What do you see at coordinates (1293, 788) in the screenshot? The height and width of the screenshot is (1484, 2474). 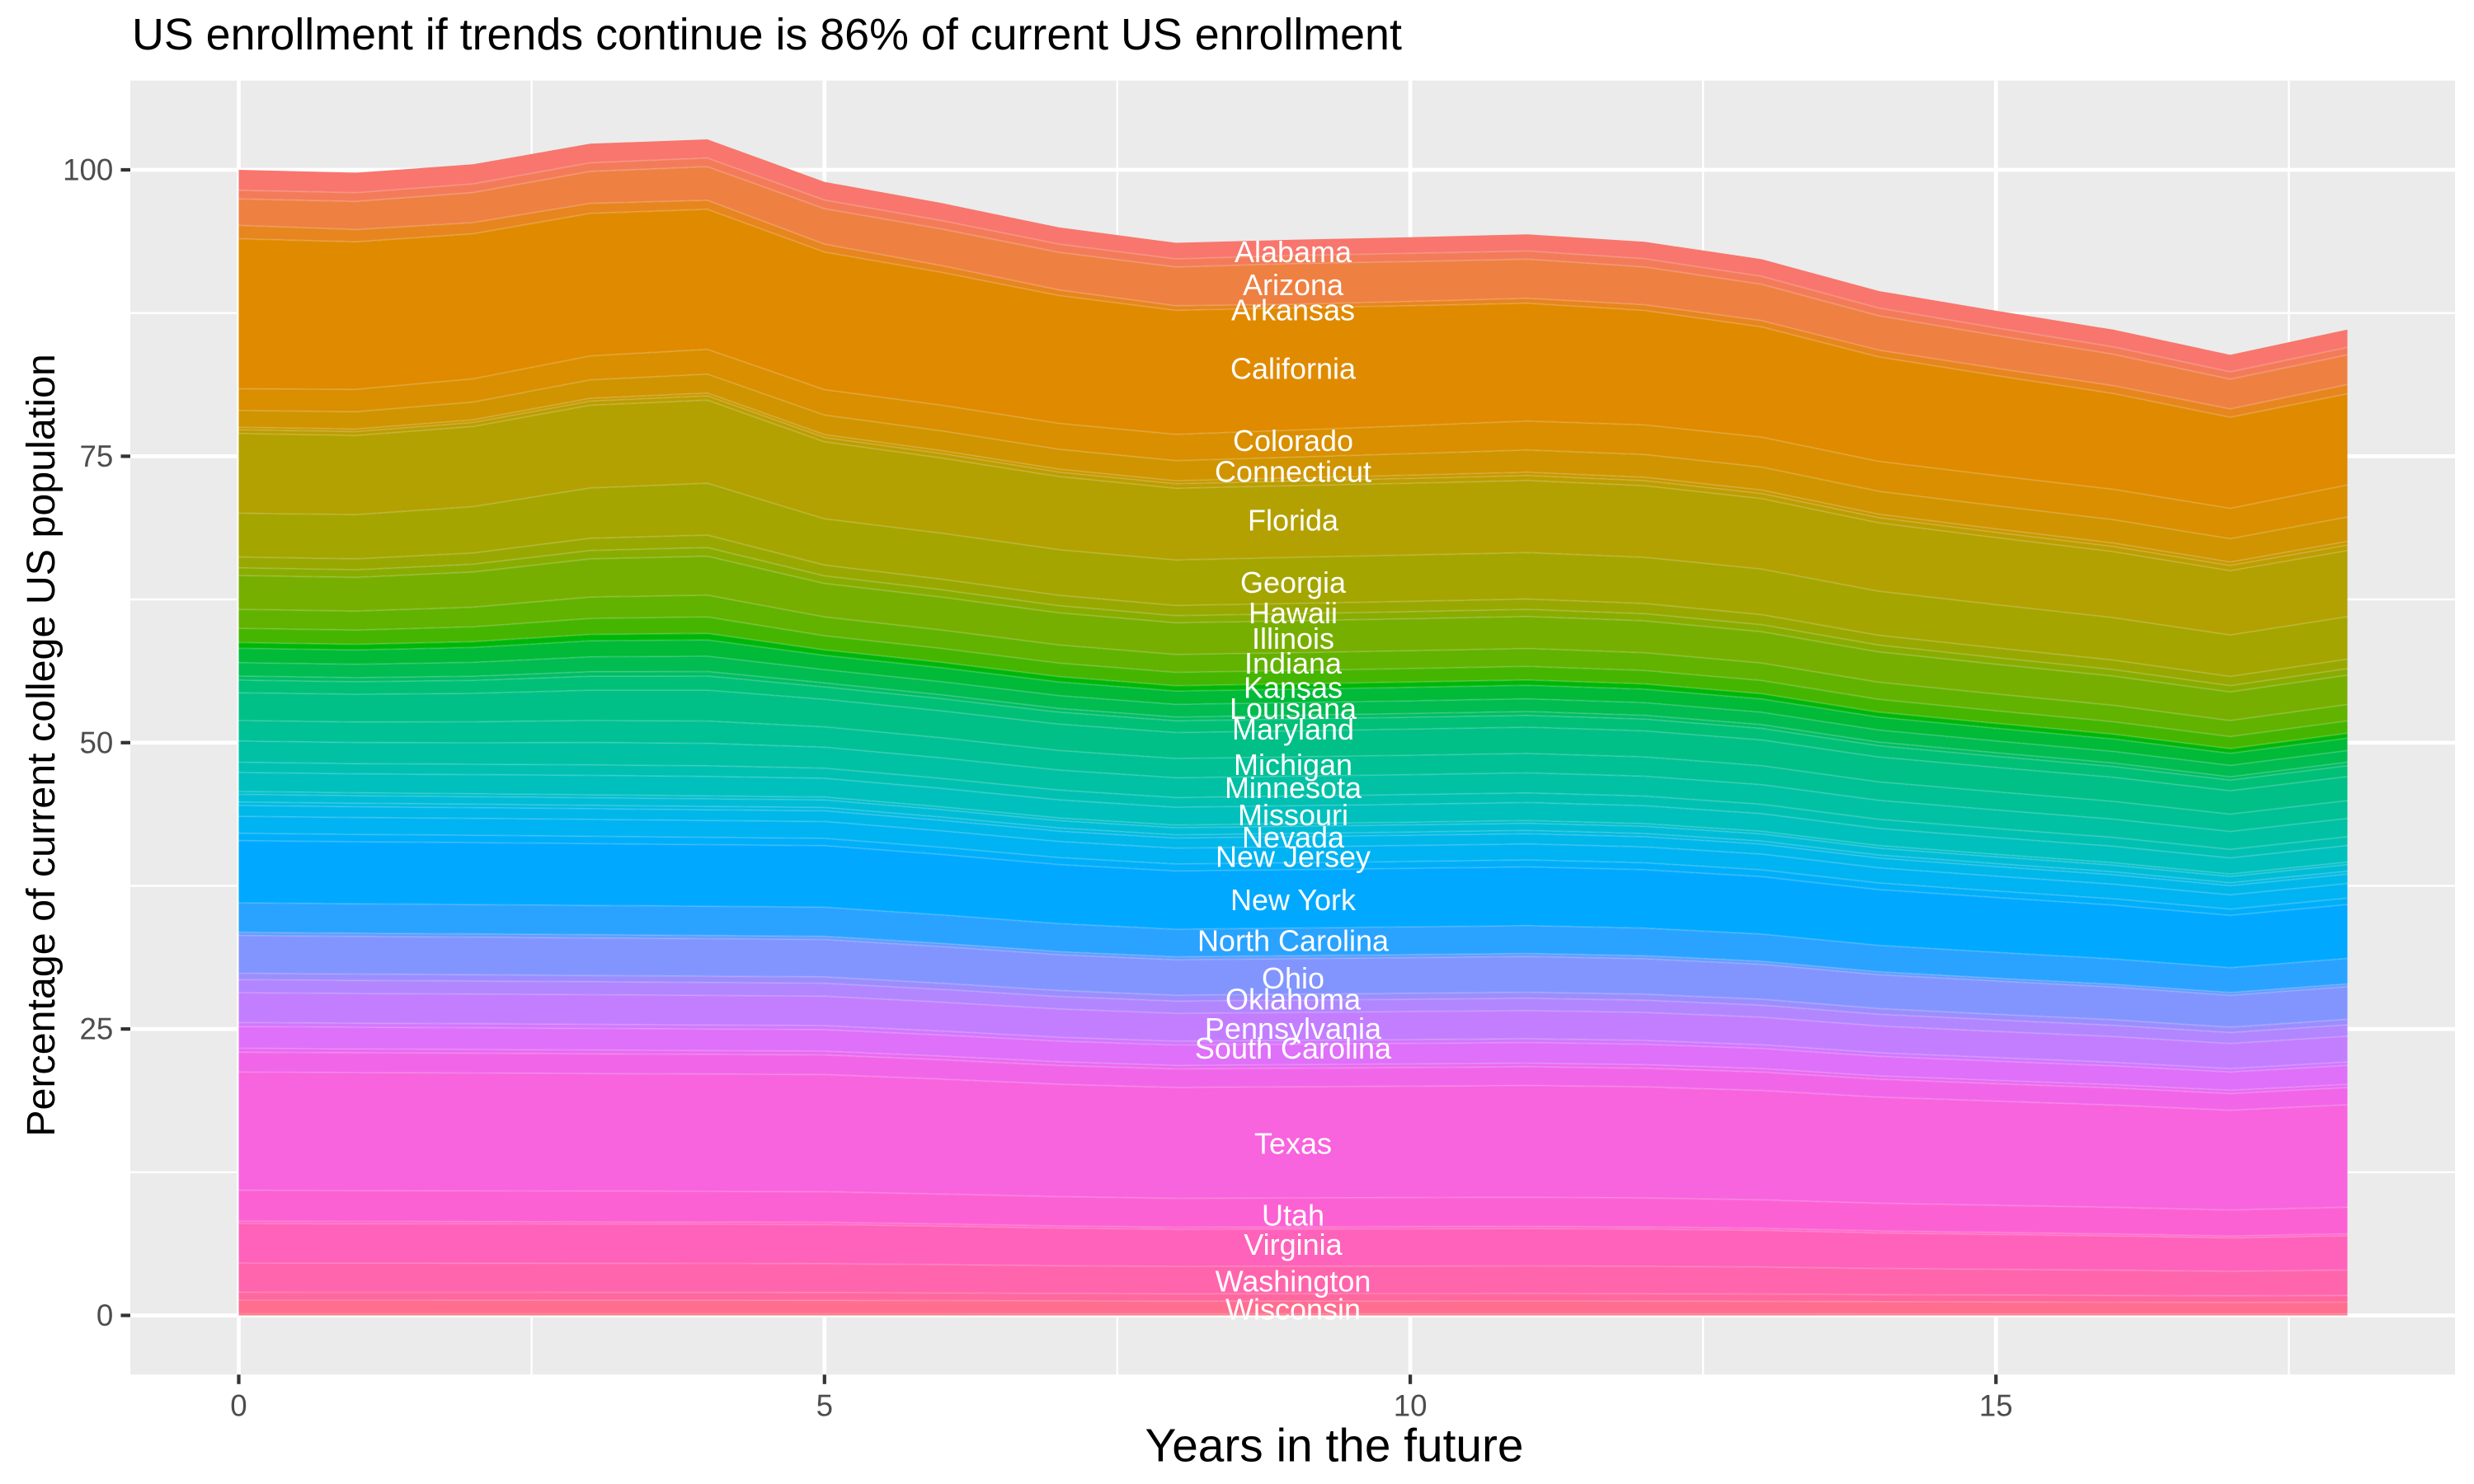 I see `svg-text: Minnesota` at bounding box center [1293, 788].